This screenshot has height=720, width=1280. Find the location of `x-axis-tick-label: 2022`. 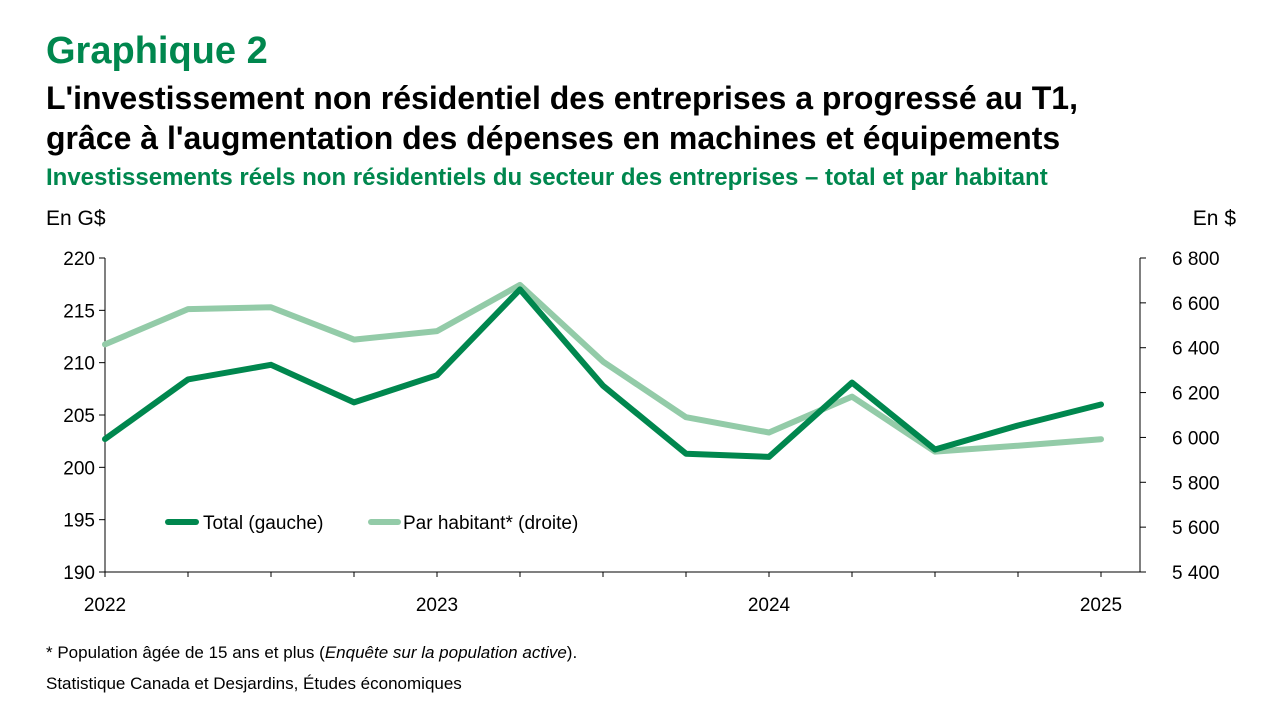

x-axis-tick-label: 2022 is located at coordinates (105, 605).